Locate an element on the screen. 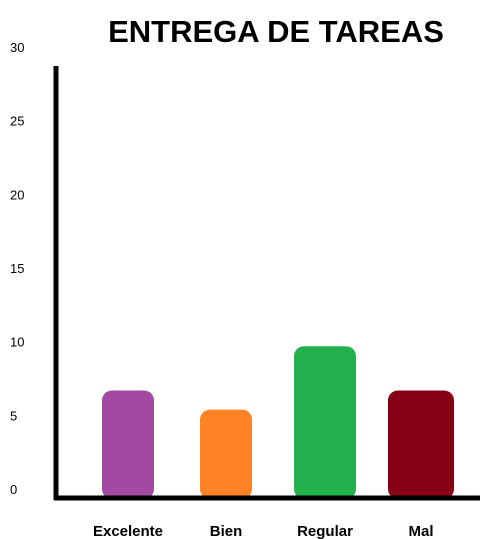 The image size is (480, 539). x-tick-label-excelente: Excelente is located at coordinates (128, 531).